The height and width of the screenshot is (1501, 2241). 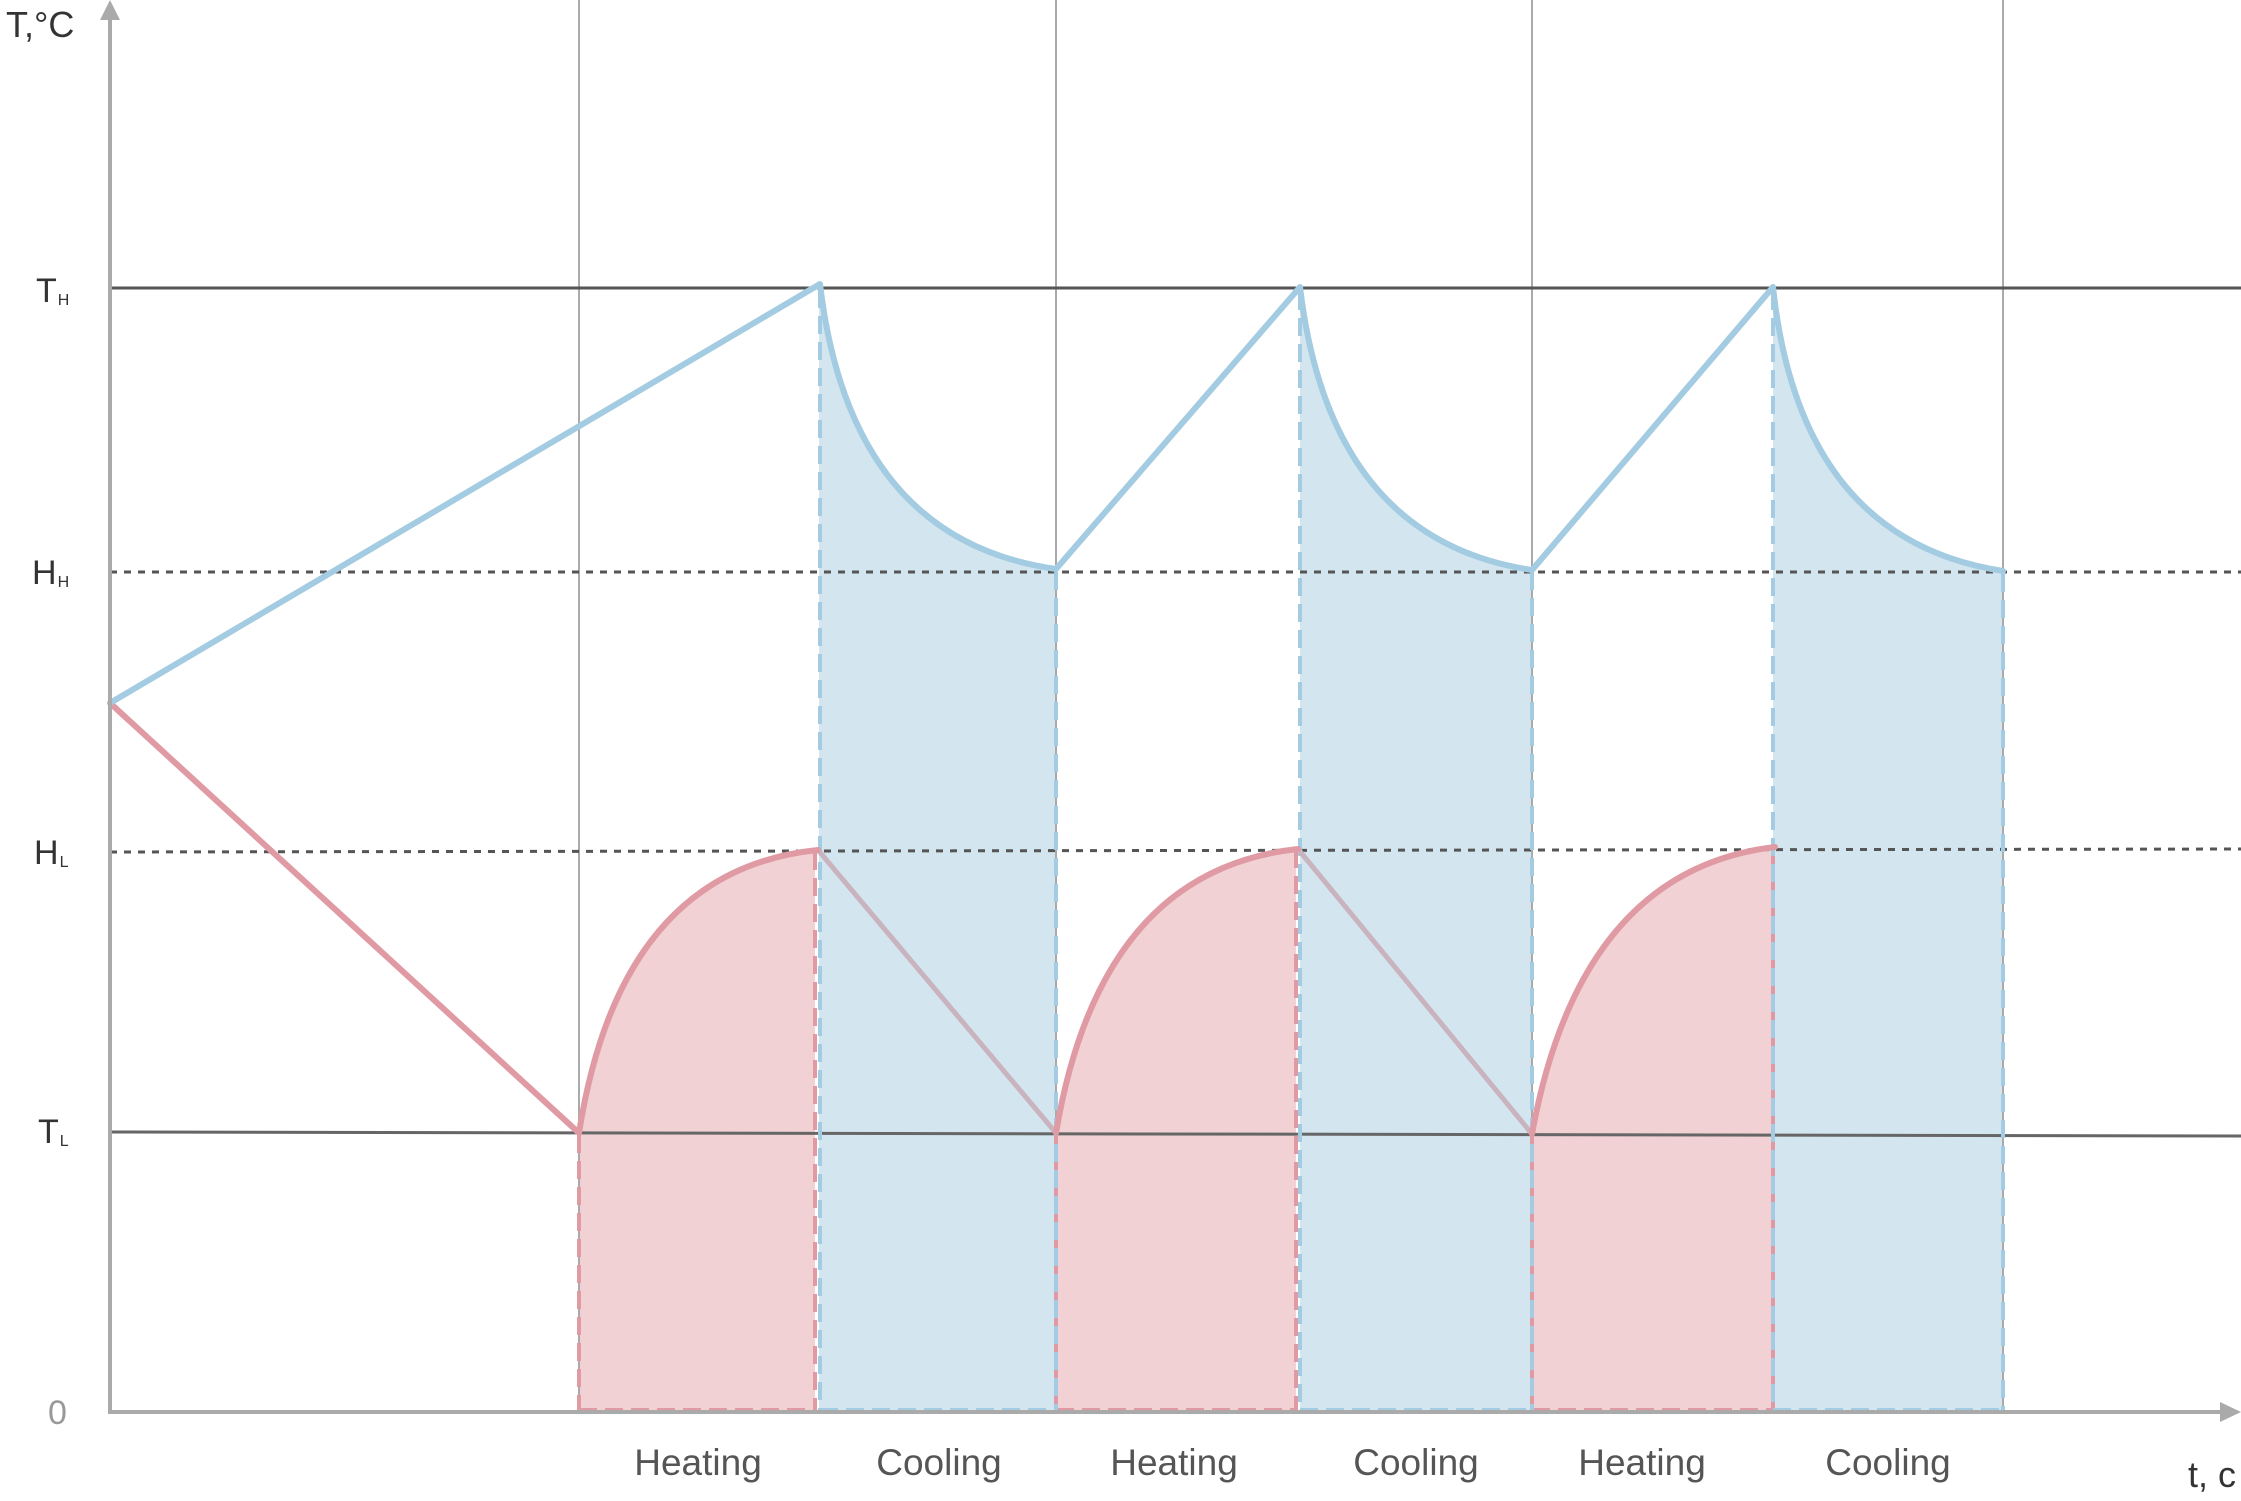 I want to click on phase-label-5: Heating, so click(x=1642, y=1462).